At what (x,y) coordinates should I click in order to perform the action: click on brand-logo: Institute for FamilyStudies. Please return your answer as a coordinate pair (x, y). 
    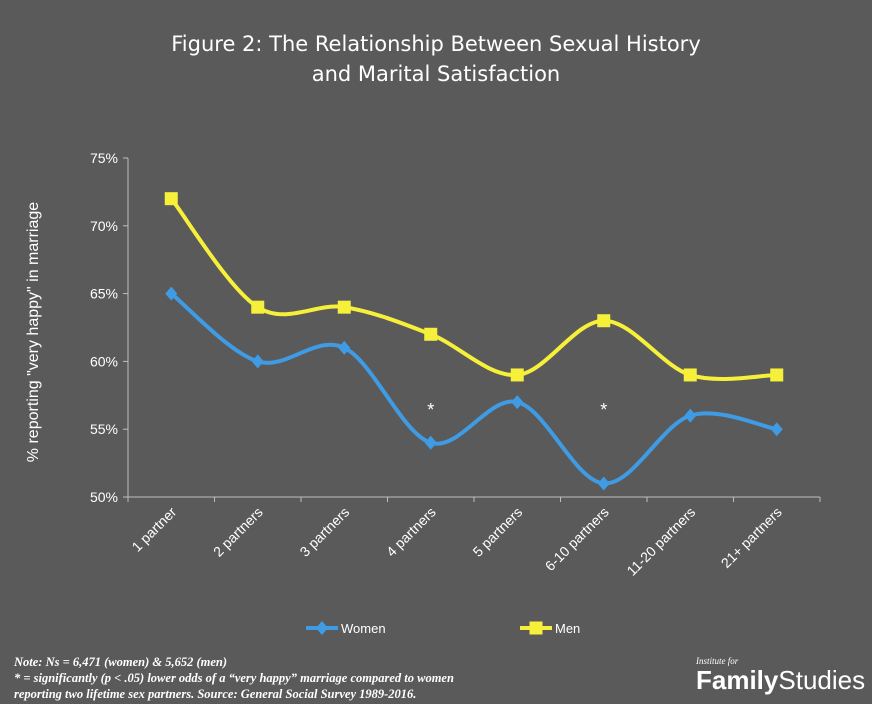
    Looking at the image, I should click on (780, 675).